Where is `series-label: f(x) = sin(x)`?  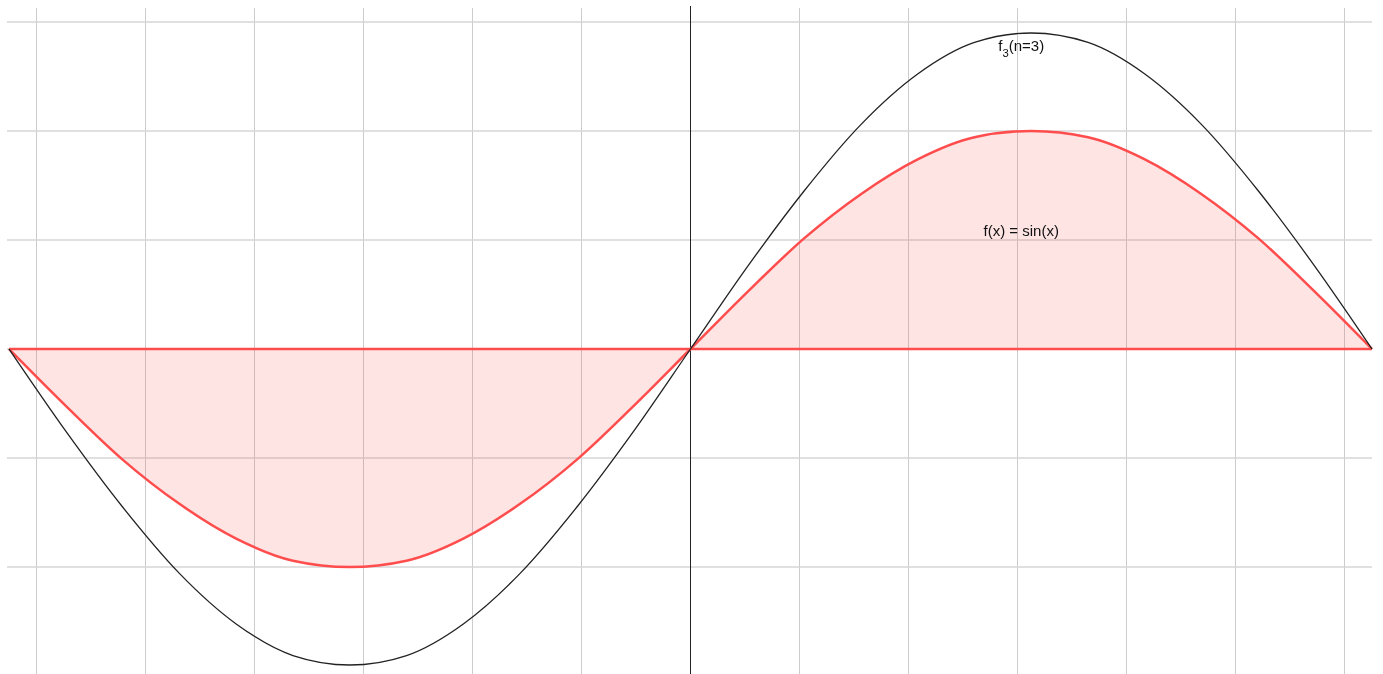
series-label: f(x) = sin(x) is located at coordinates (1021, 230).